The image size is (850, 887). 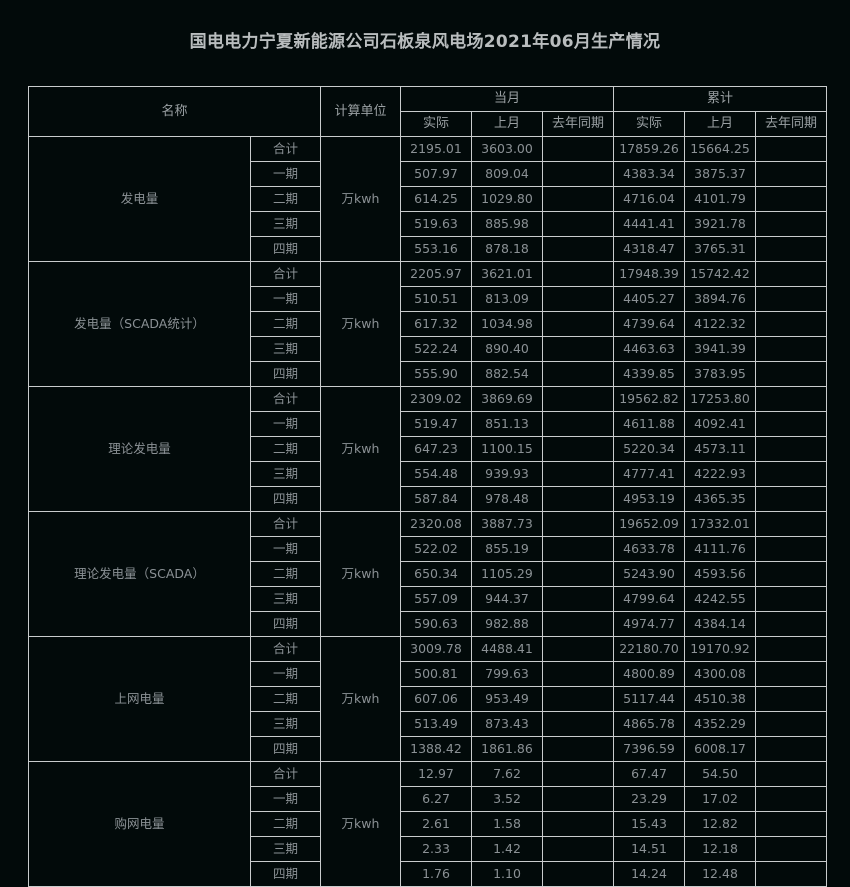 I want to click on page-title: 国电电力宁夏新能源公司石板泉风电场2021年06月生产情况, so click(x=425, y=42).